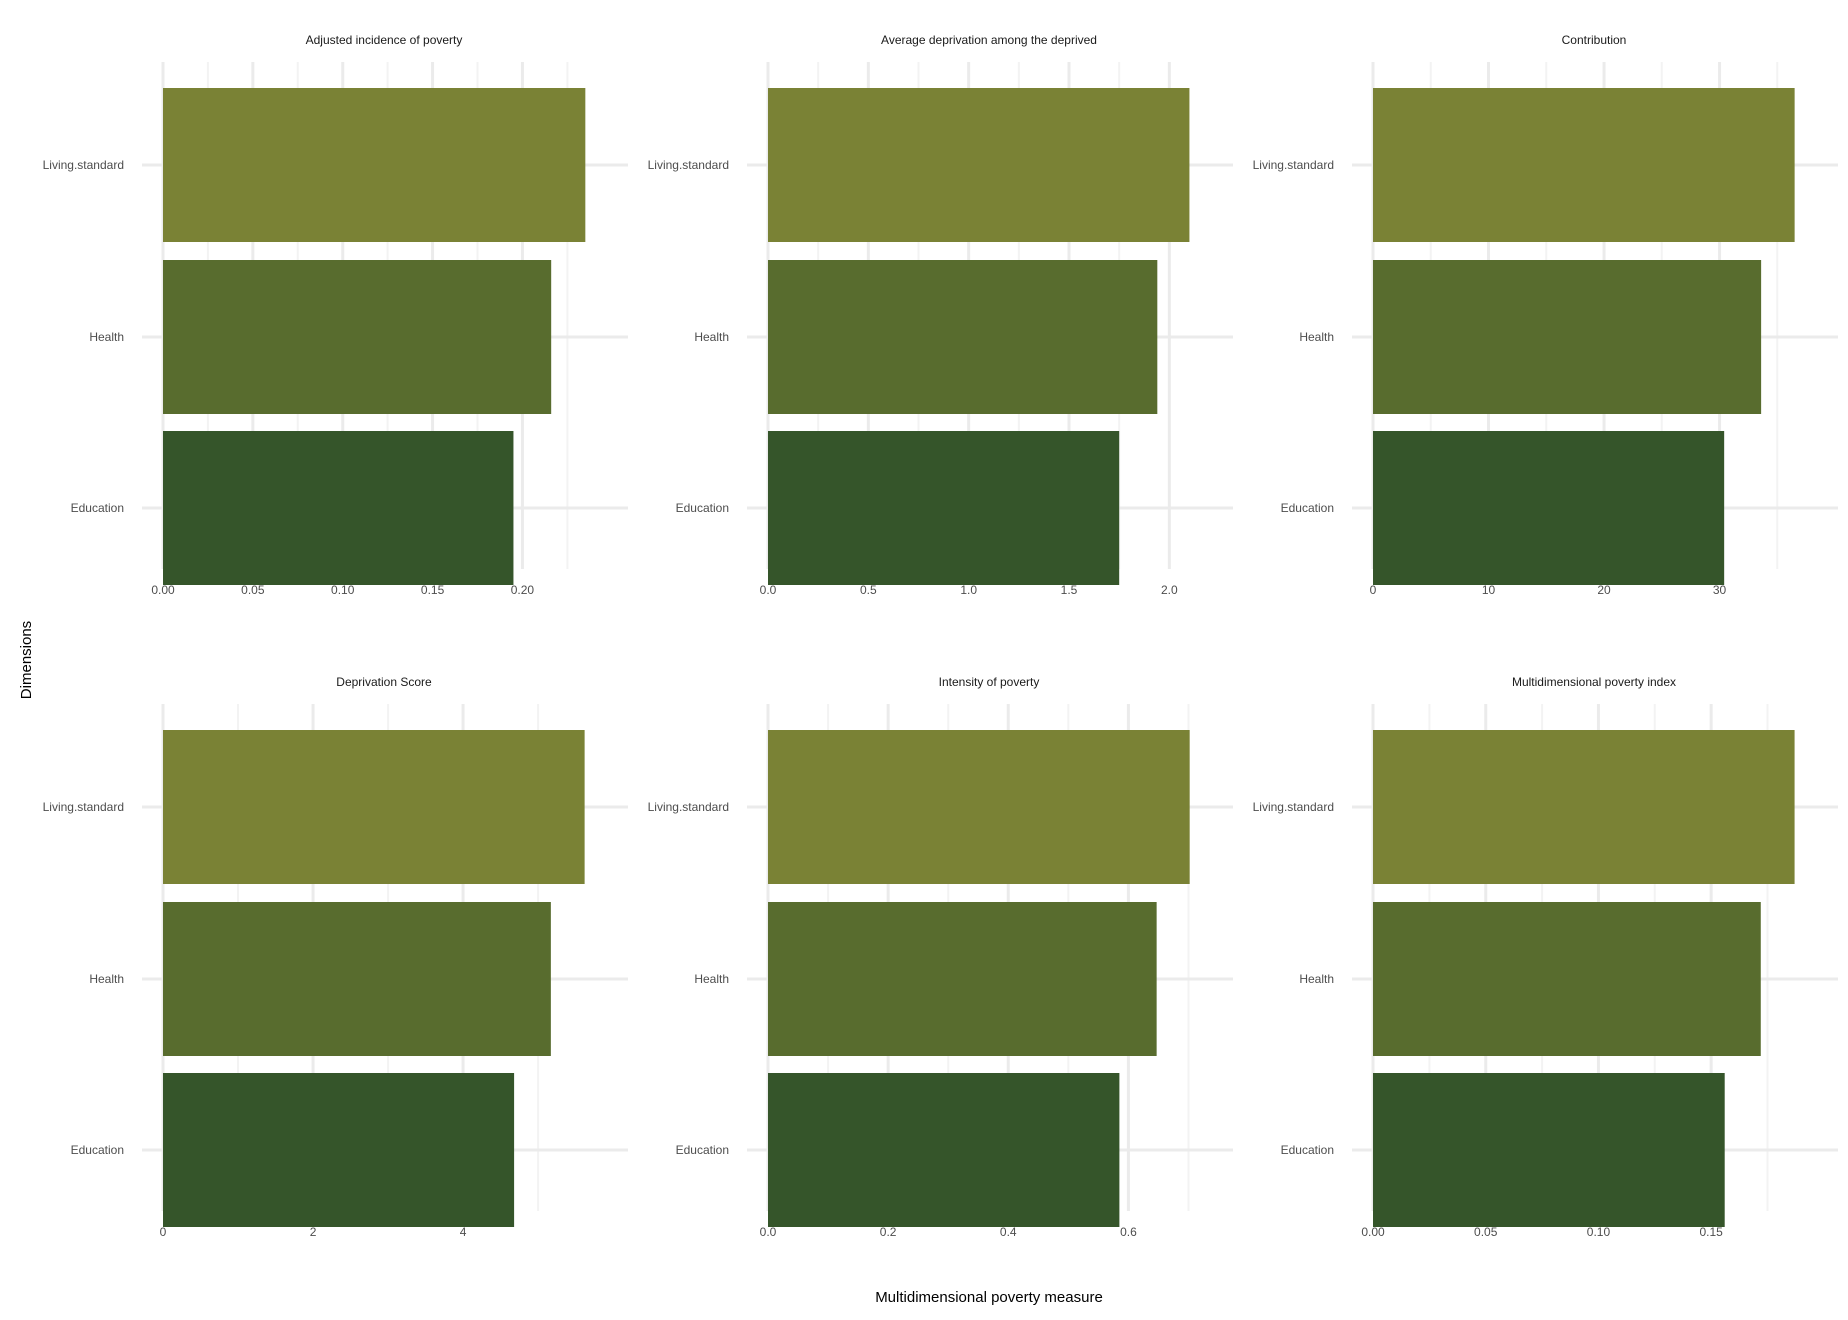 The height and width of the screenshot is (1320, 1848). What do you see at coordinates (523, 590) in the screenshot?
I see `x-tick-label: 0.20` at bounding box center [523, 590].